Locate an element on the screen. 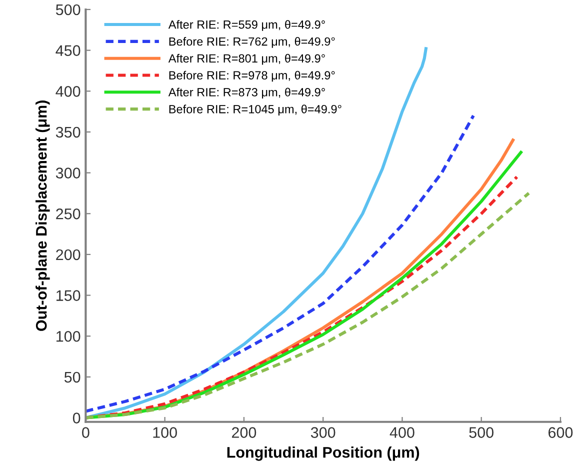 The height and width of the screenshot is (474, 579). legend-label: After RIE: R=873 μm, θ=49.9° is located at coordinates (246, 93).